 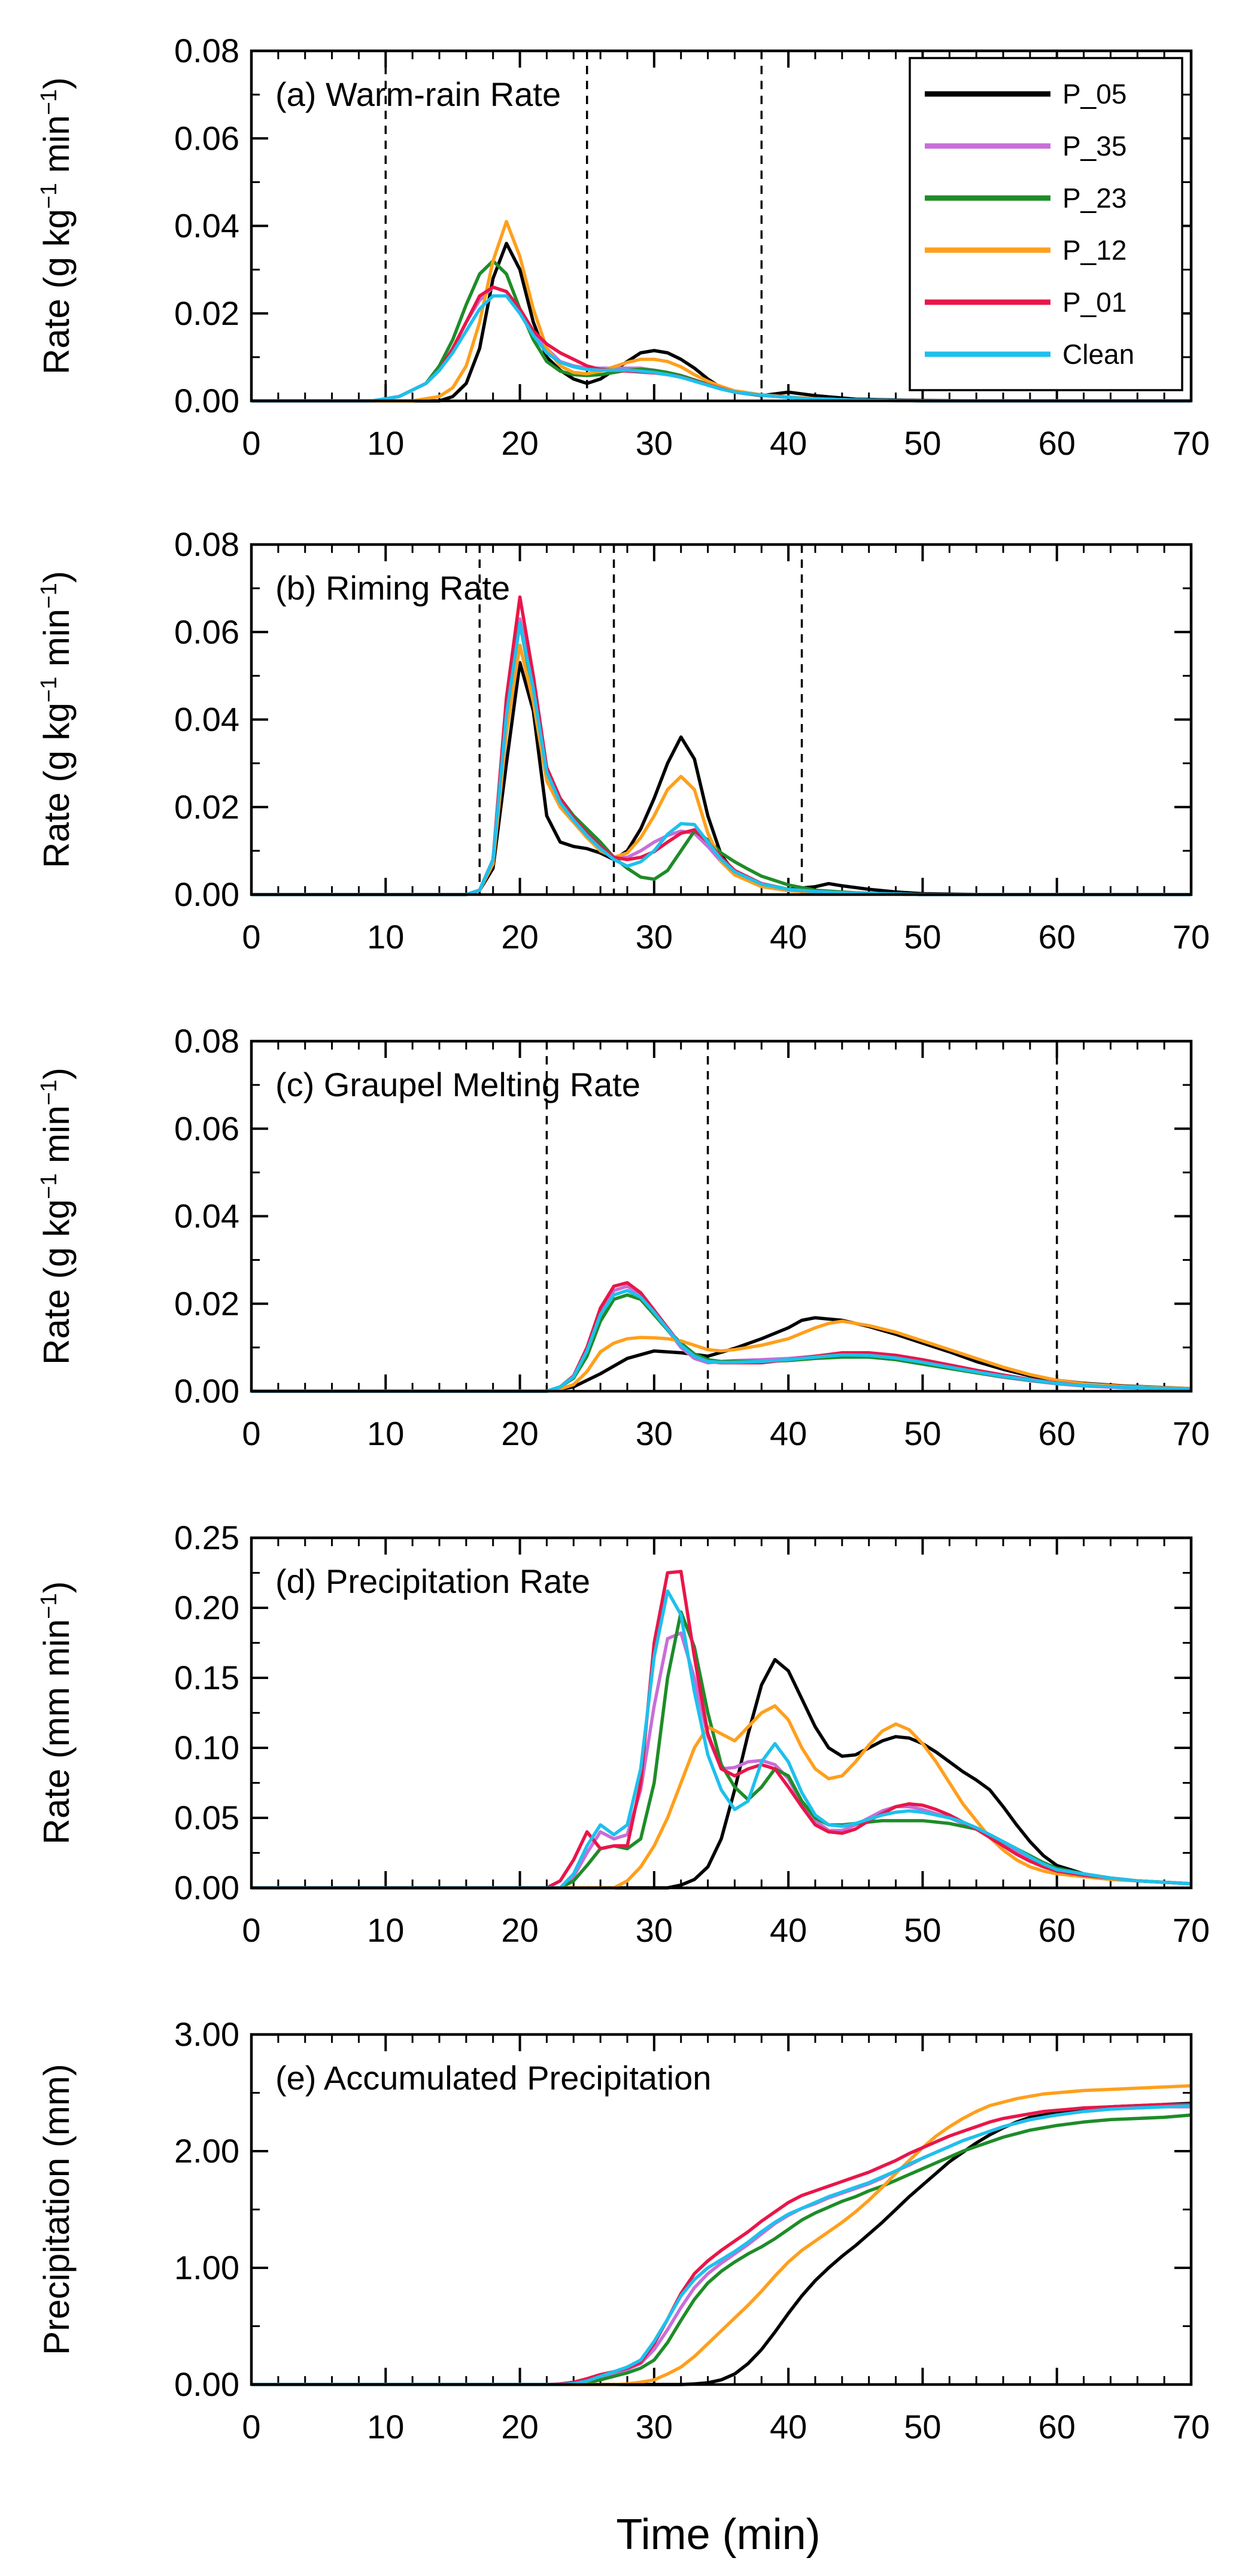 I want to click on legend-label: P_35, so click(x=1094, y=146).